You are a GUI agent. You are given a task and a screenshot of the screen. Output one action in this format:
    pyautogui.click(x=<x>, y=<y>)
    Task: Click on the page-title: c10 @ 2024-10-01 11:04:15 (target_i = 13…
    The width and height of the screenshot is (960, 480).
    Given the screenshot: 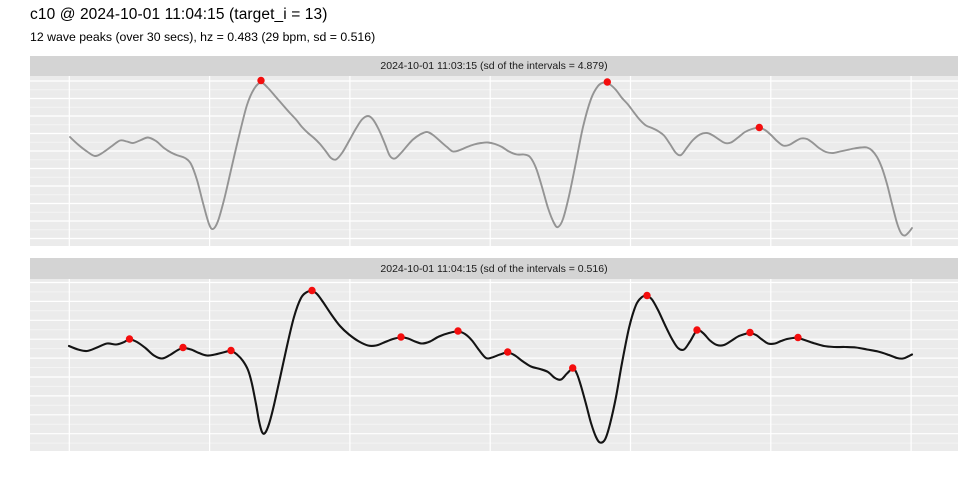 What is the action you would take?
    pyautogui.click(x=179, y=14)
    